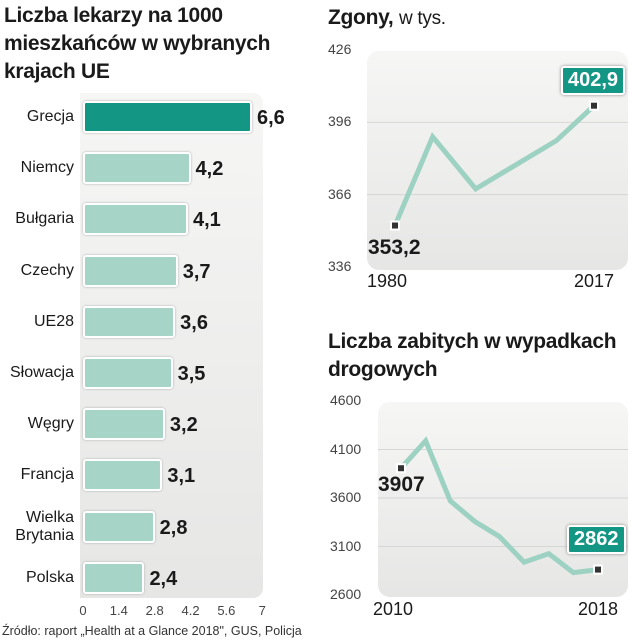 Image resolution: width=634 pixels, height=640 pixels. I want to click on bar-value-label: 4,2, so click(209, 169).